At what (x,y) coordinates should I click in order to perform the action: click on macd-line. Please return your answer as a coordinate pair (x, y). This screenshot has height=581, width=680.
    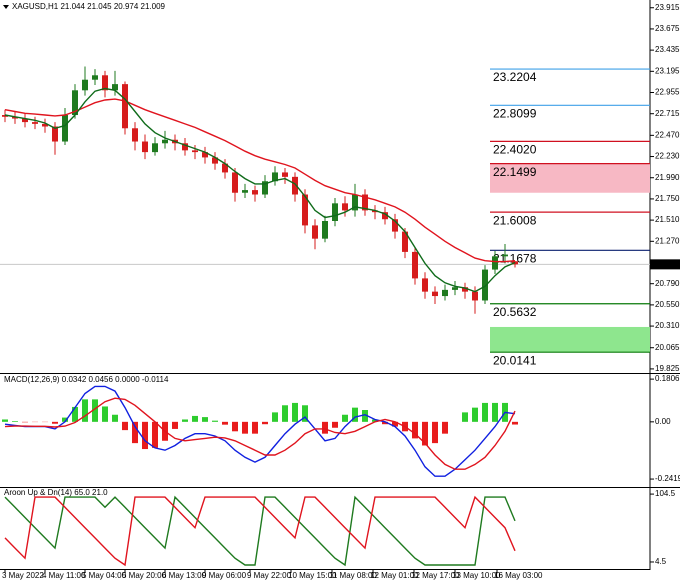
    Looking at the image, I should click on (260, 433).